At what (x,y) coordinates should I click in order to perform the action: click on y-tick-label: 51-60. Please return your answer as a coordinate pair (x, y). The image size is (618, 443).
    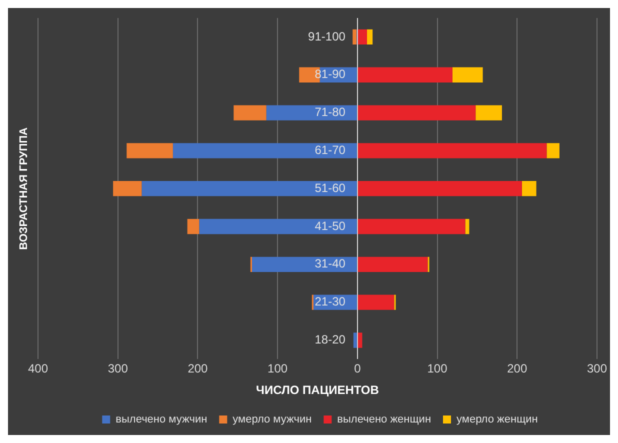
    Looking at the image, I should click on (330, 187).